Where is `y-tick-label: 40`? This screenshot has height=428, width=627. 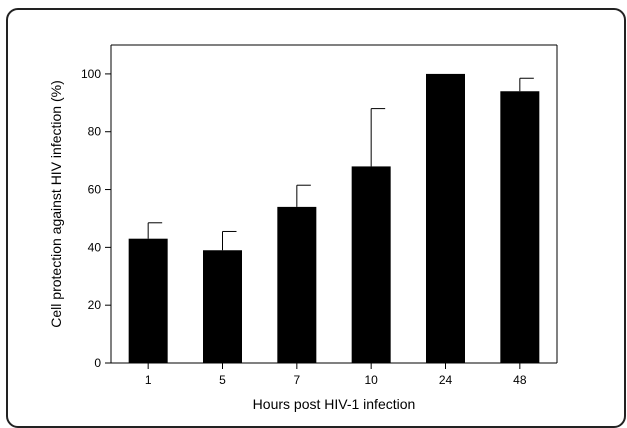
y-tick-label: 40 is located at coordinates (95, 247).